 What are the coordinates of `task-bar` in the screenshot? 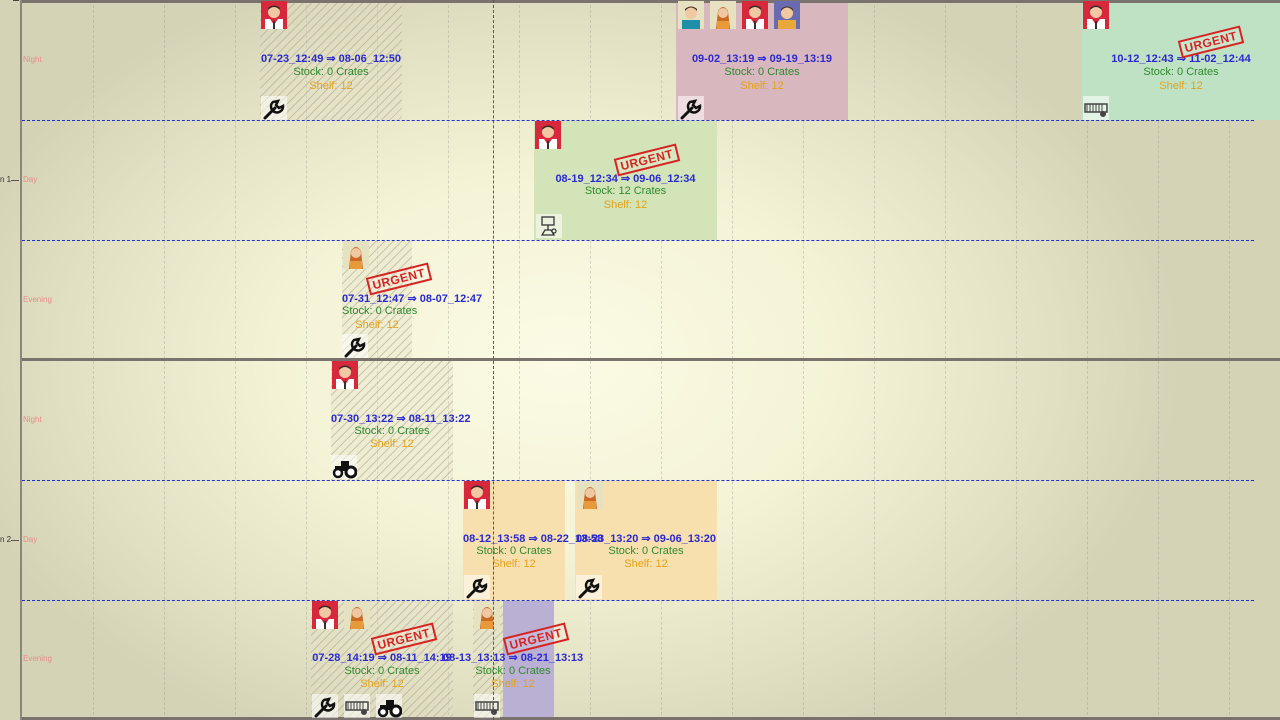 It's located at (528, 659).